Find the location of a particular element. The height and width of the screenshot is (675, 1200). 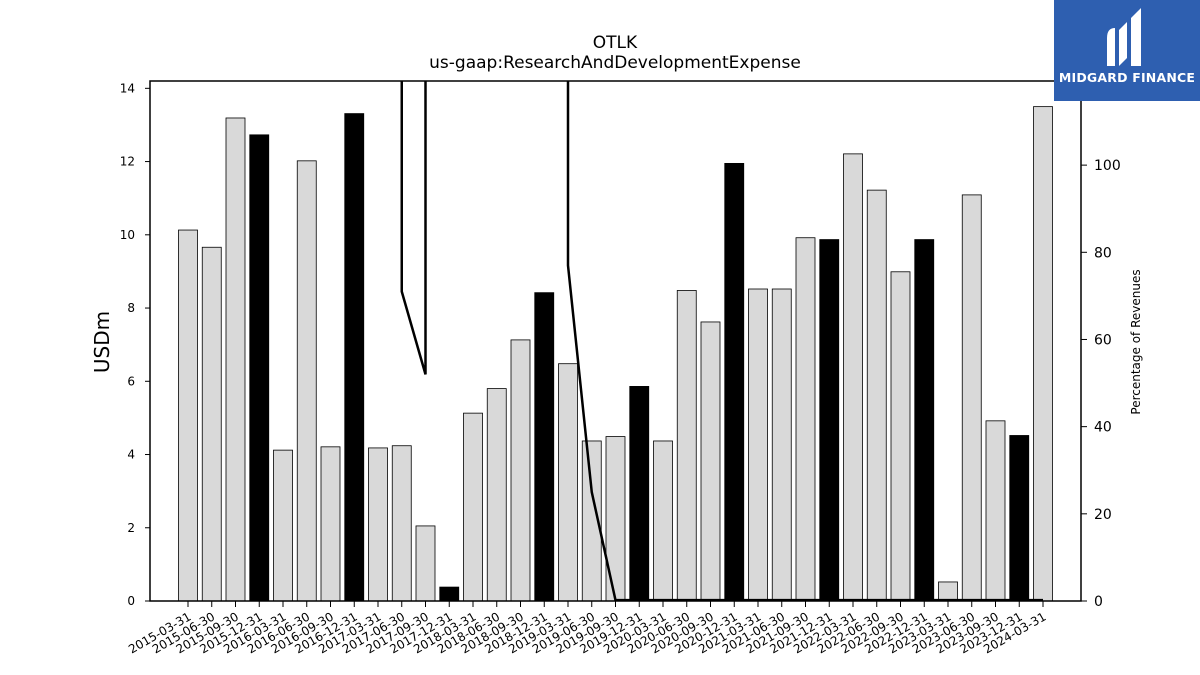

y-tick-label: 12 is located at coordinates (127, 162).